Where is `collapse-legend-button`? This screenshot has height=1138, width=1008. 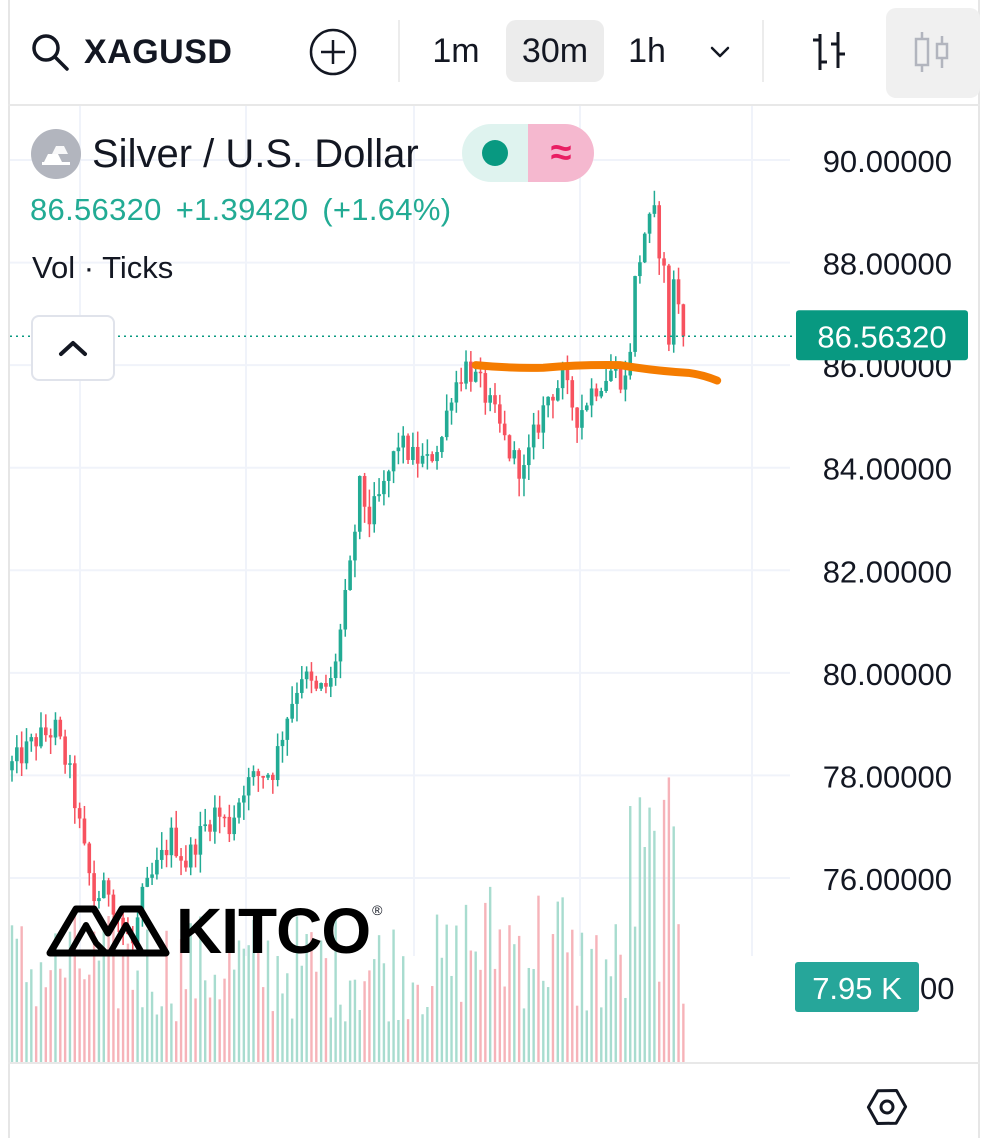
collapse-legend-button is located at coordinates (73, 348).